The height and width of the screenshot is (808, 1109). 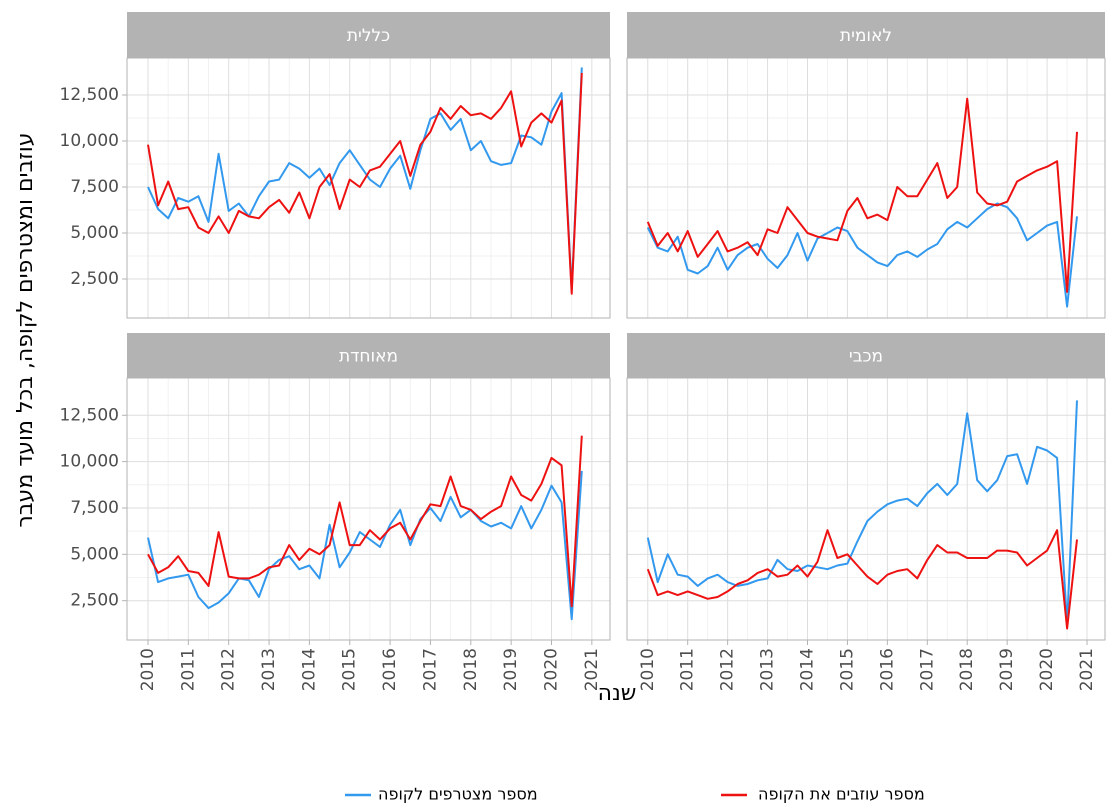 What do you see at coordinates (617, 693) in the screenshot?
I see `x-axis-title: שנה` at bounding box center [617, 693].